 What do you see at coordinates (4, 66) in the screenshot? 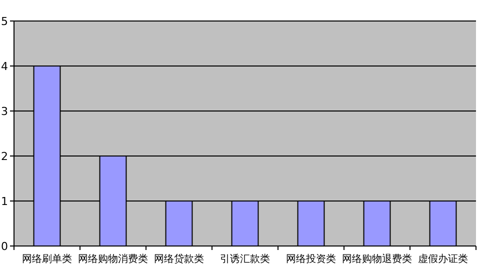
I see `y-tick-label: 4` at bounding box center [4, 66].